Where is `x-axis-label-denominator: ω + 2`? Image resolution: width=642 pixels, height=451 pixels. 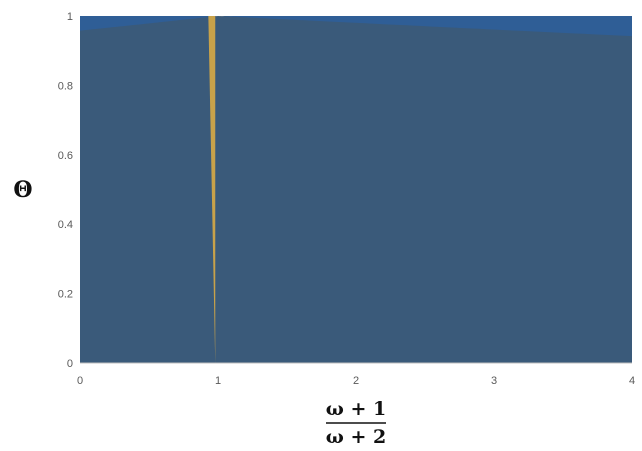
x-axis-label-denominator: ω + 2 is located at coordinates (356, 437).